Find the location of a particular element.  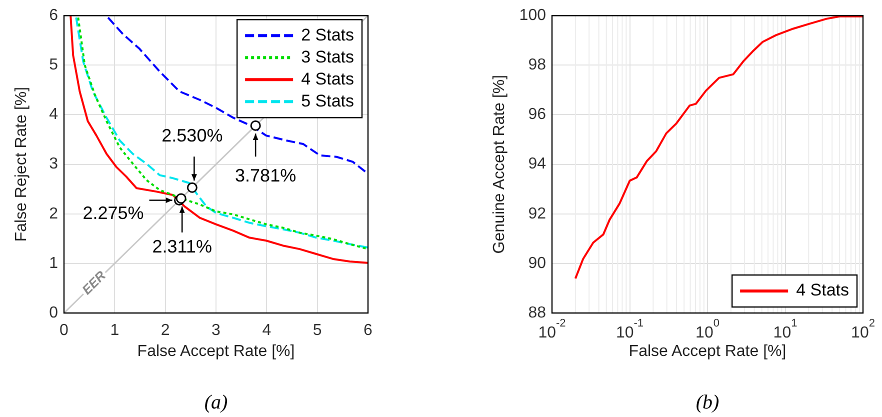

x-tick-label: 5 is located at coordinates (317, 331).